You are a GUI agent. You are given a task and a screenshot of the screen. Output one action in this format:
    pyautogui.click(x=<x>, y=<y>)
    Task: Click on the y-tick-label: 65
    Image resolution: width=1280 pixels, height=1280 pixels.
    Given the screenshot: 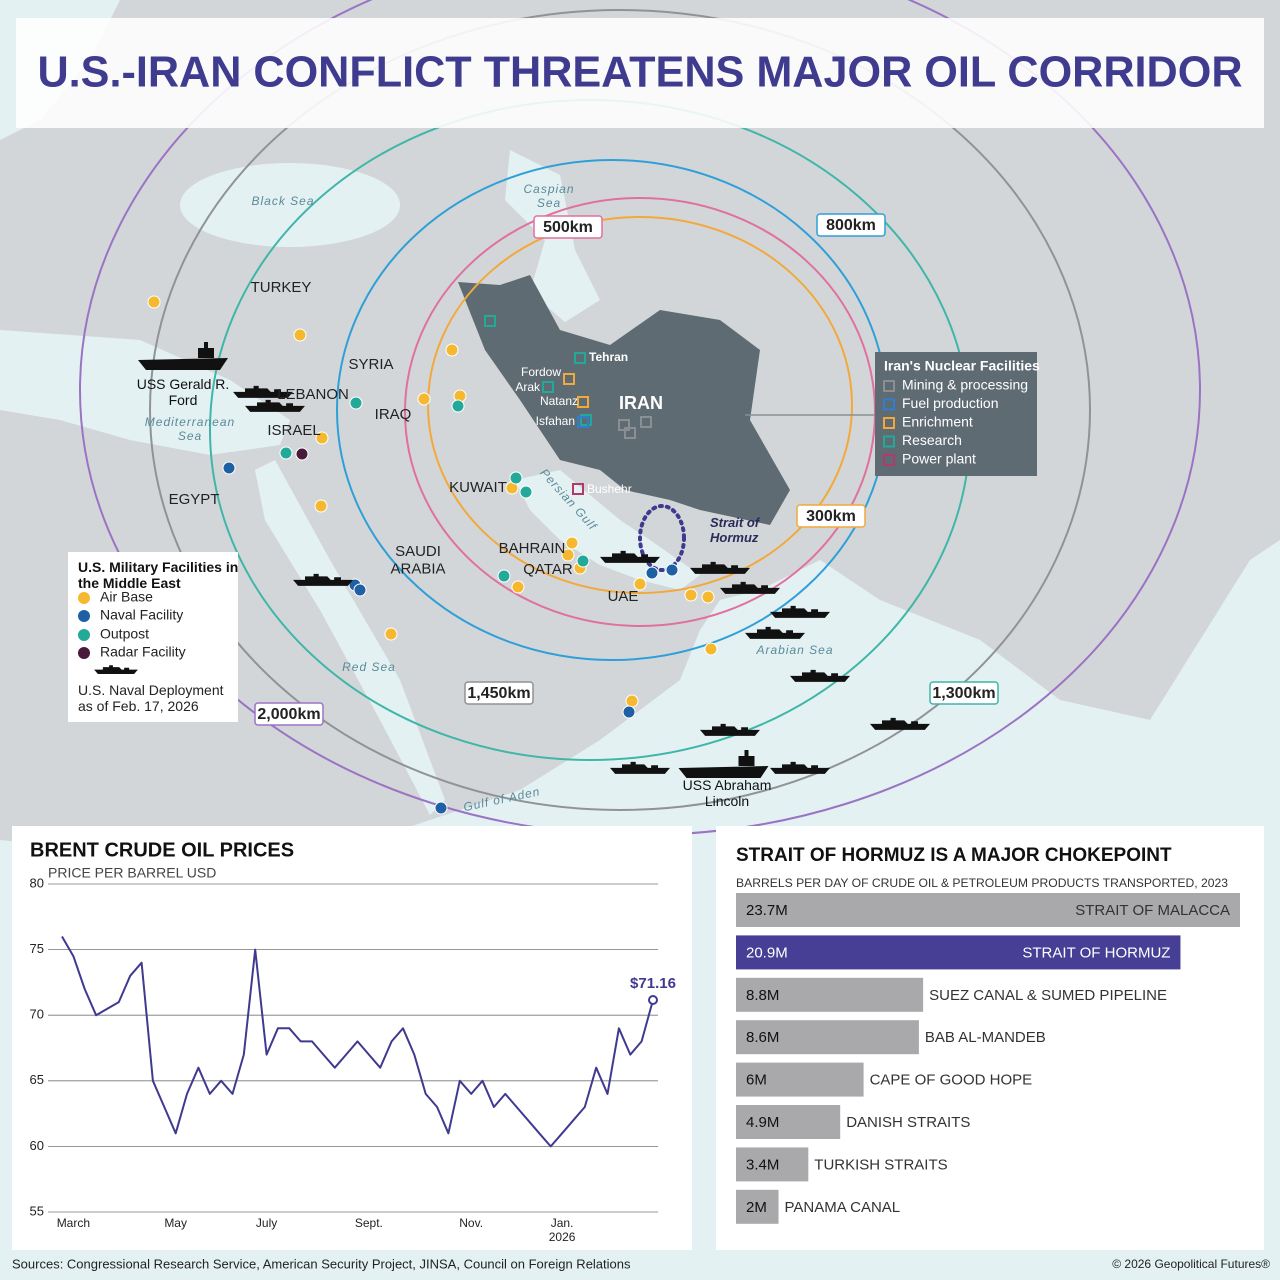 What is the action you would take?
    pyautogui.click(x=37, y=1079)
    